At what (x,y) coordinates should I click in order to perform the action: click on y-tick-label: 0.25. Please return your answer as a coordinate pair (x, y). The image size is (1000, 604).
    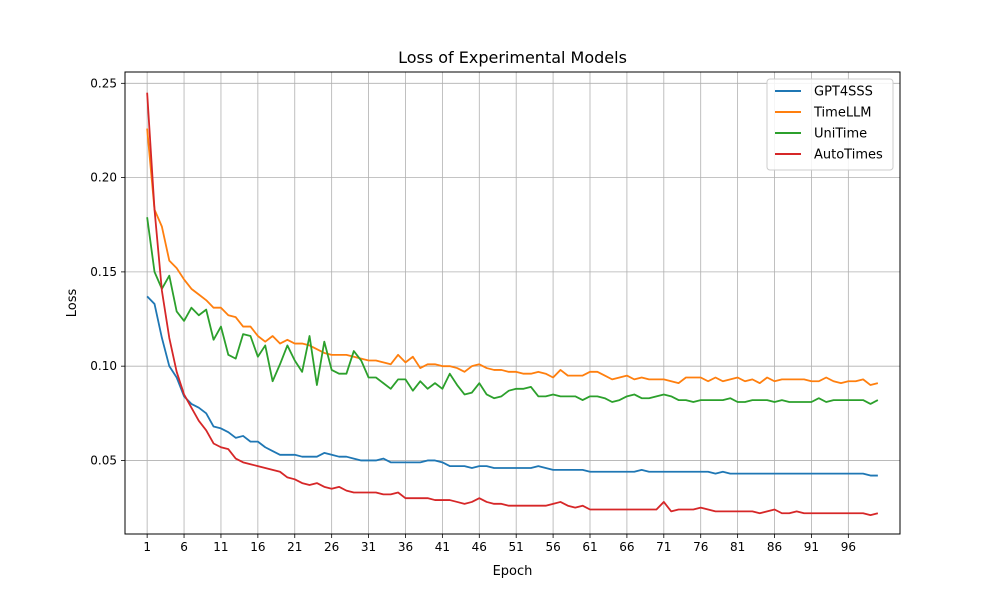
    Looking at the image, I should click on (103, 83).